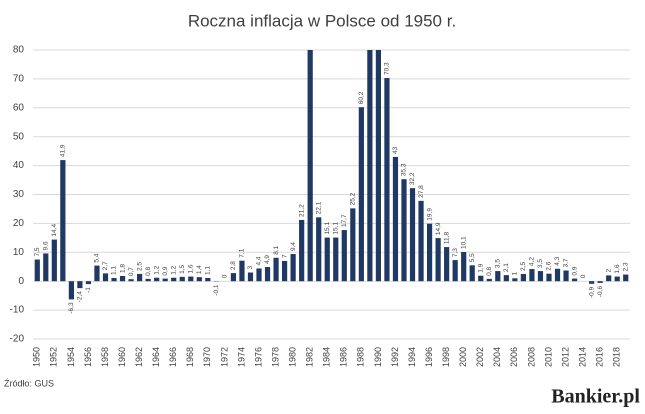  Describe the element at coordinates (515, 273) in the screenshot. I see `data-label: 1` at that location.